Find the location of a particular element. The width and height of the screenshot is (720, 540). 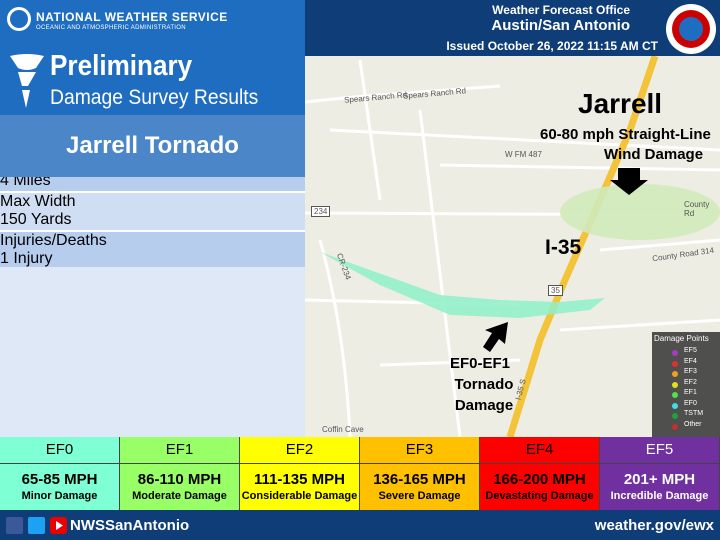

ef-desc: Incredible Damage is located at coordinates (659, 496).